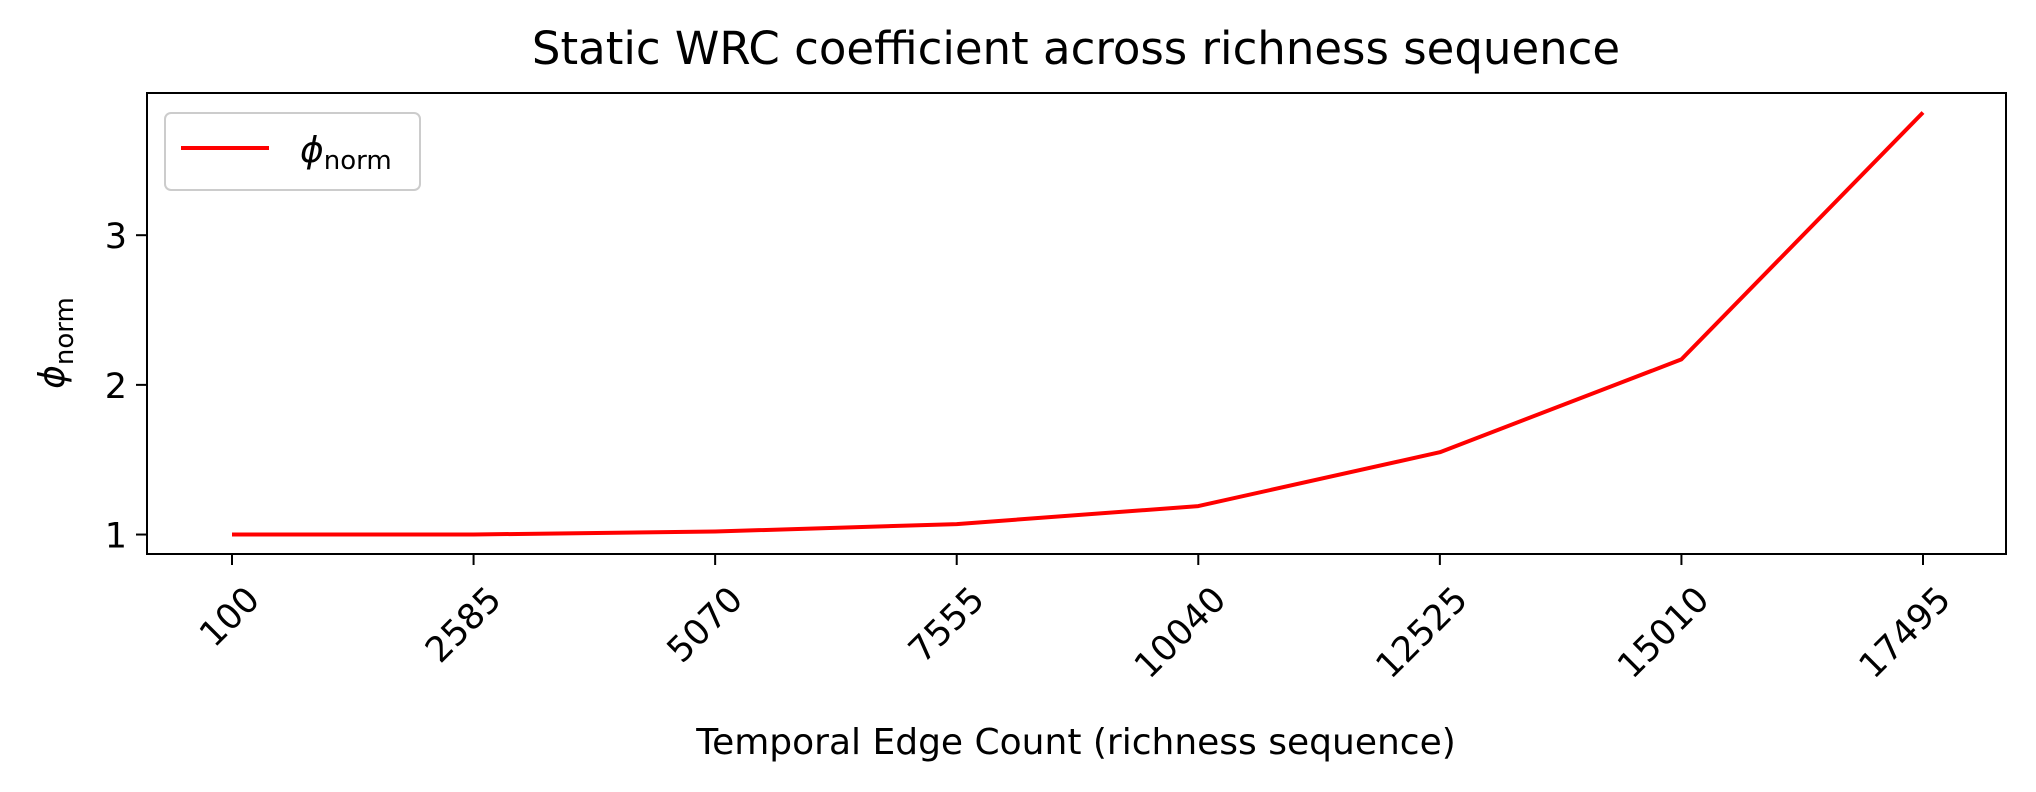  What do you see at coordinates (463, 625) in the screenshot?
I see `x-tick-label: 2585` at bounding box center [463, 625].